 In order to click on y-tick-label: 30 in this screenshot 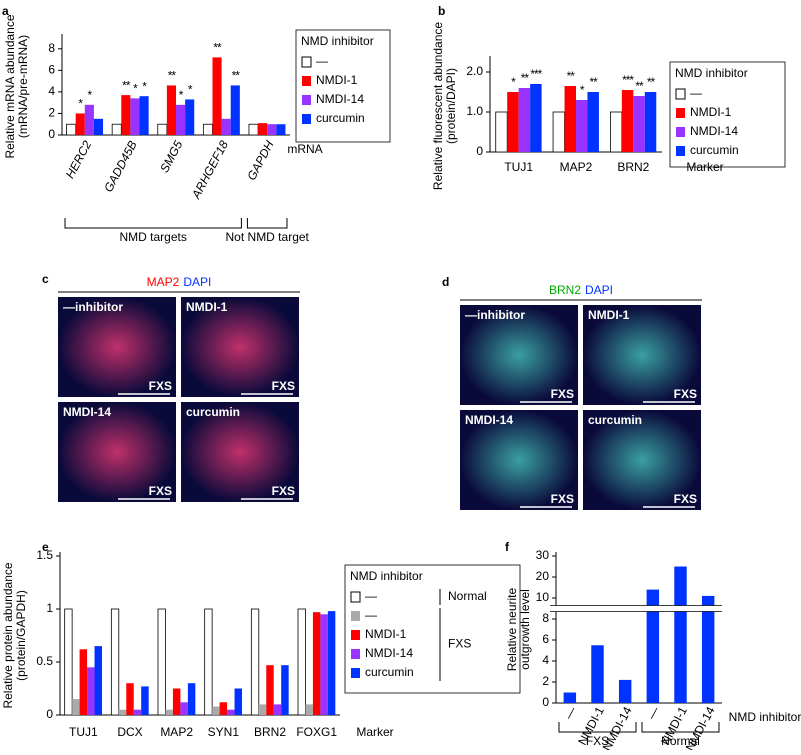, I will do `click(543, 555)`.